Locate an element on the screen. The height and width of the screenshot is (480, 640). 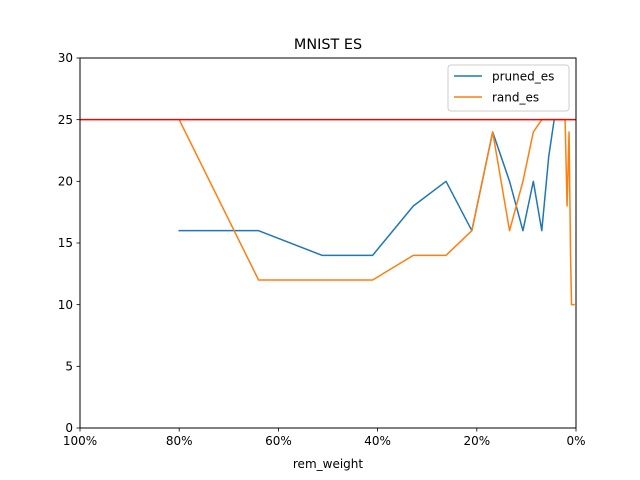
y-tick-label: 15 is located at coordinates (65, 243).